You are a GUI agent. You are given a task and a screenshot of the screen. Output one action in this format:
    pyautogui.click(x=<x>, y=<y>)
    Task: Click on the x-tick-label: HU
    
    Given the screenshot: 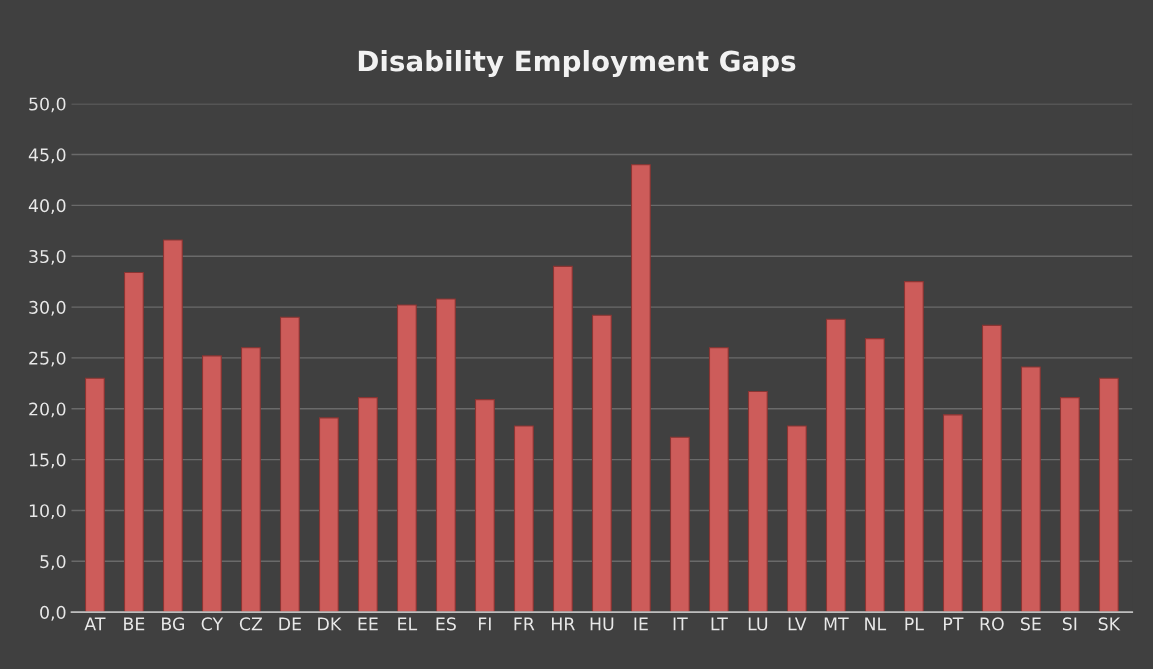 What is the action you would take?
    pyautogui.click(x=602, y=624)
    